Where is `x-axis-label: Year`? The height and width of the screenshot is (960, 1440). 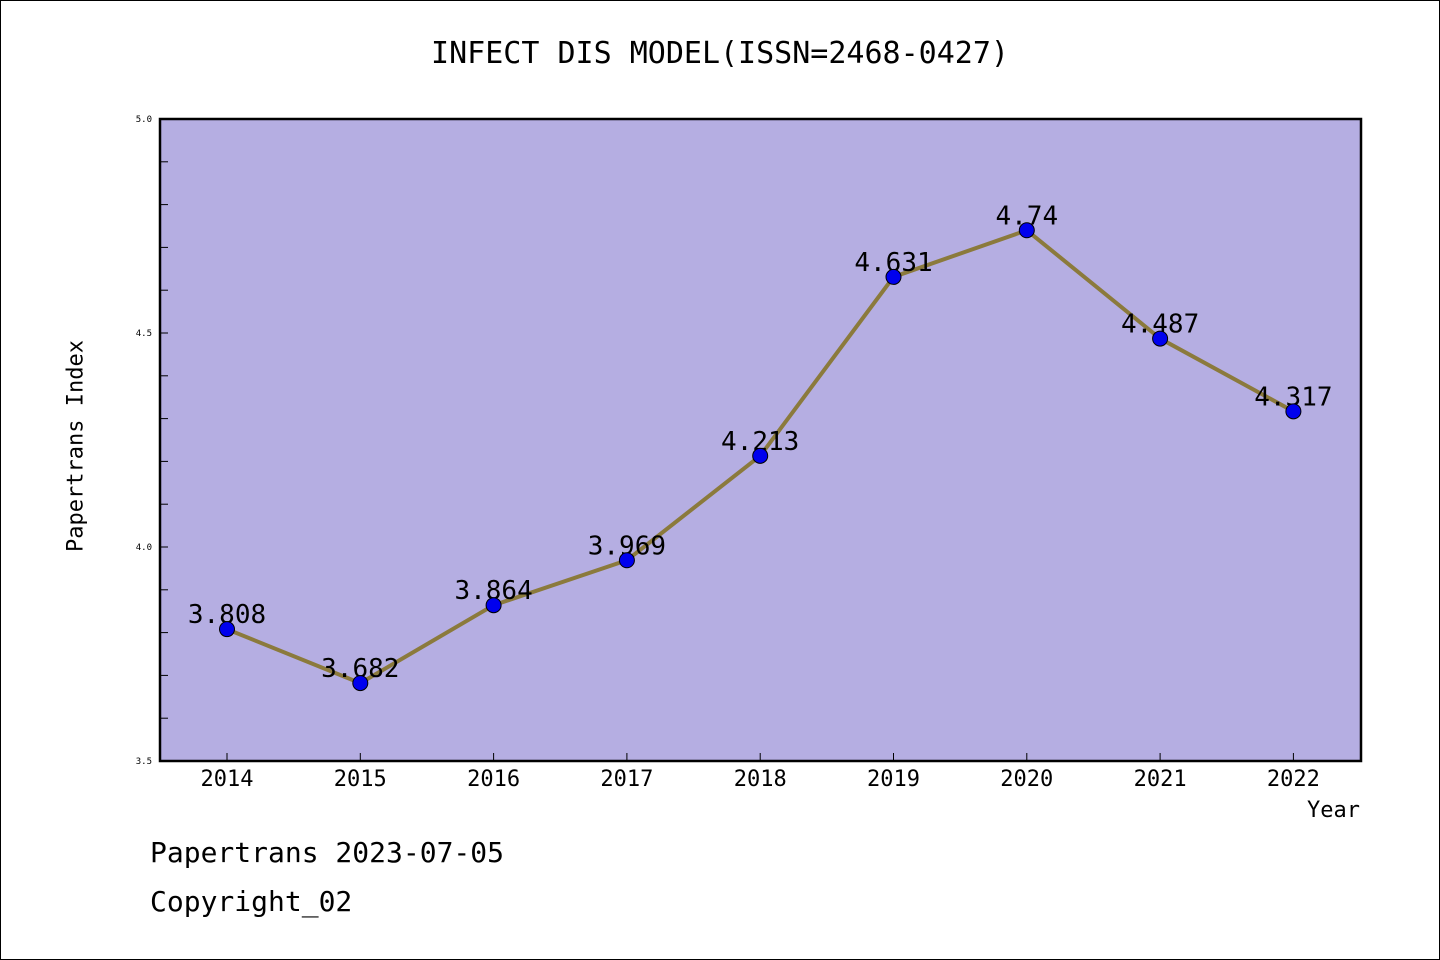
x-axis-label: Year is located at coordinates (1333, 810).